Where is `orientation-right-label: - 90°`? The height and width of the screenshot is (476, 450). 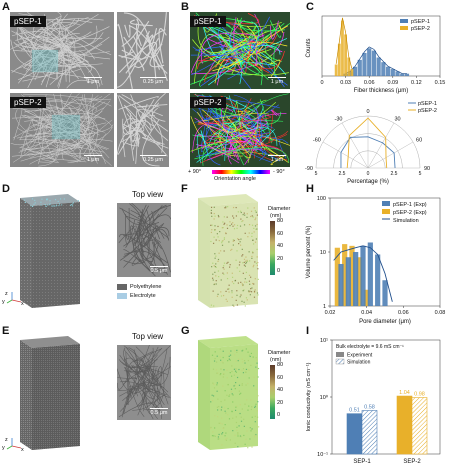 orientation-right-label: - 90° is located at coordinates (279, 172).